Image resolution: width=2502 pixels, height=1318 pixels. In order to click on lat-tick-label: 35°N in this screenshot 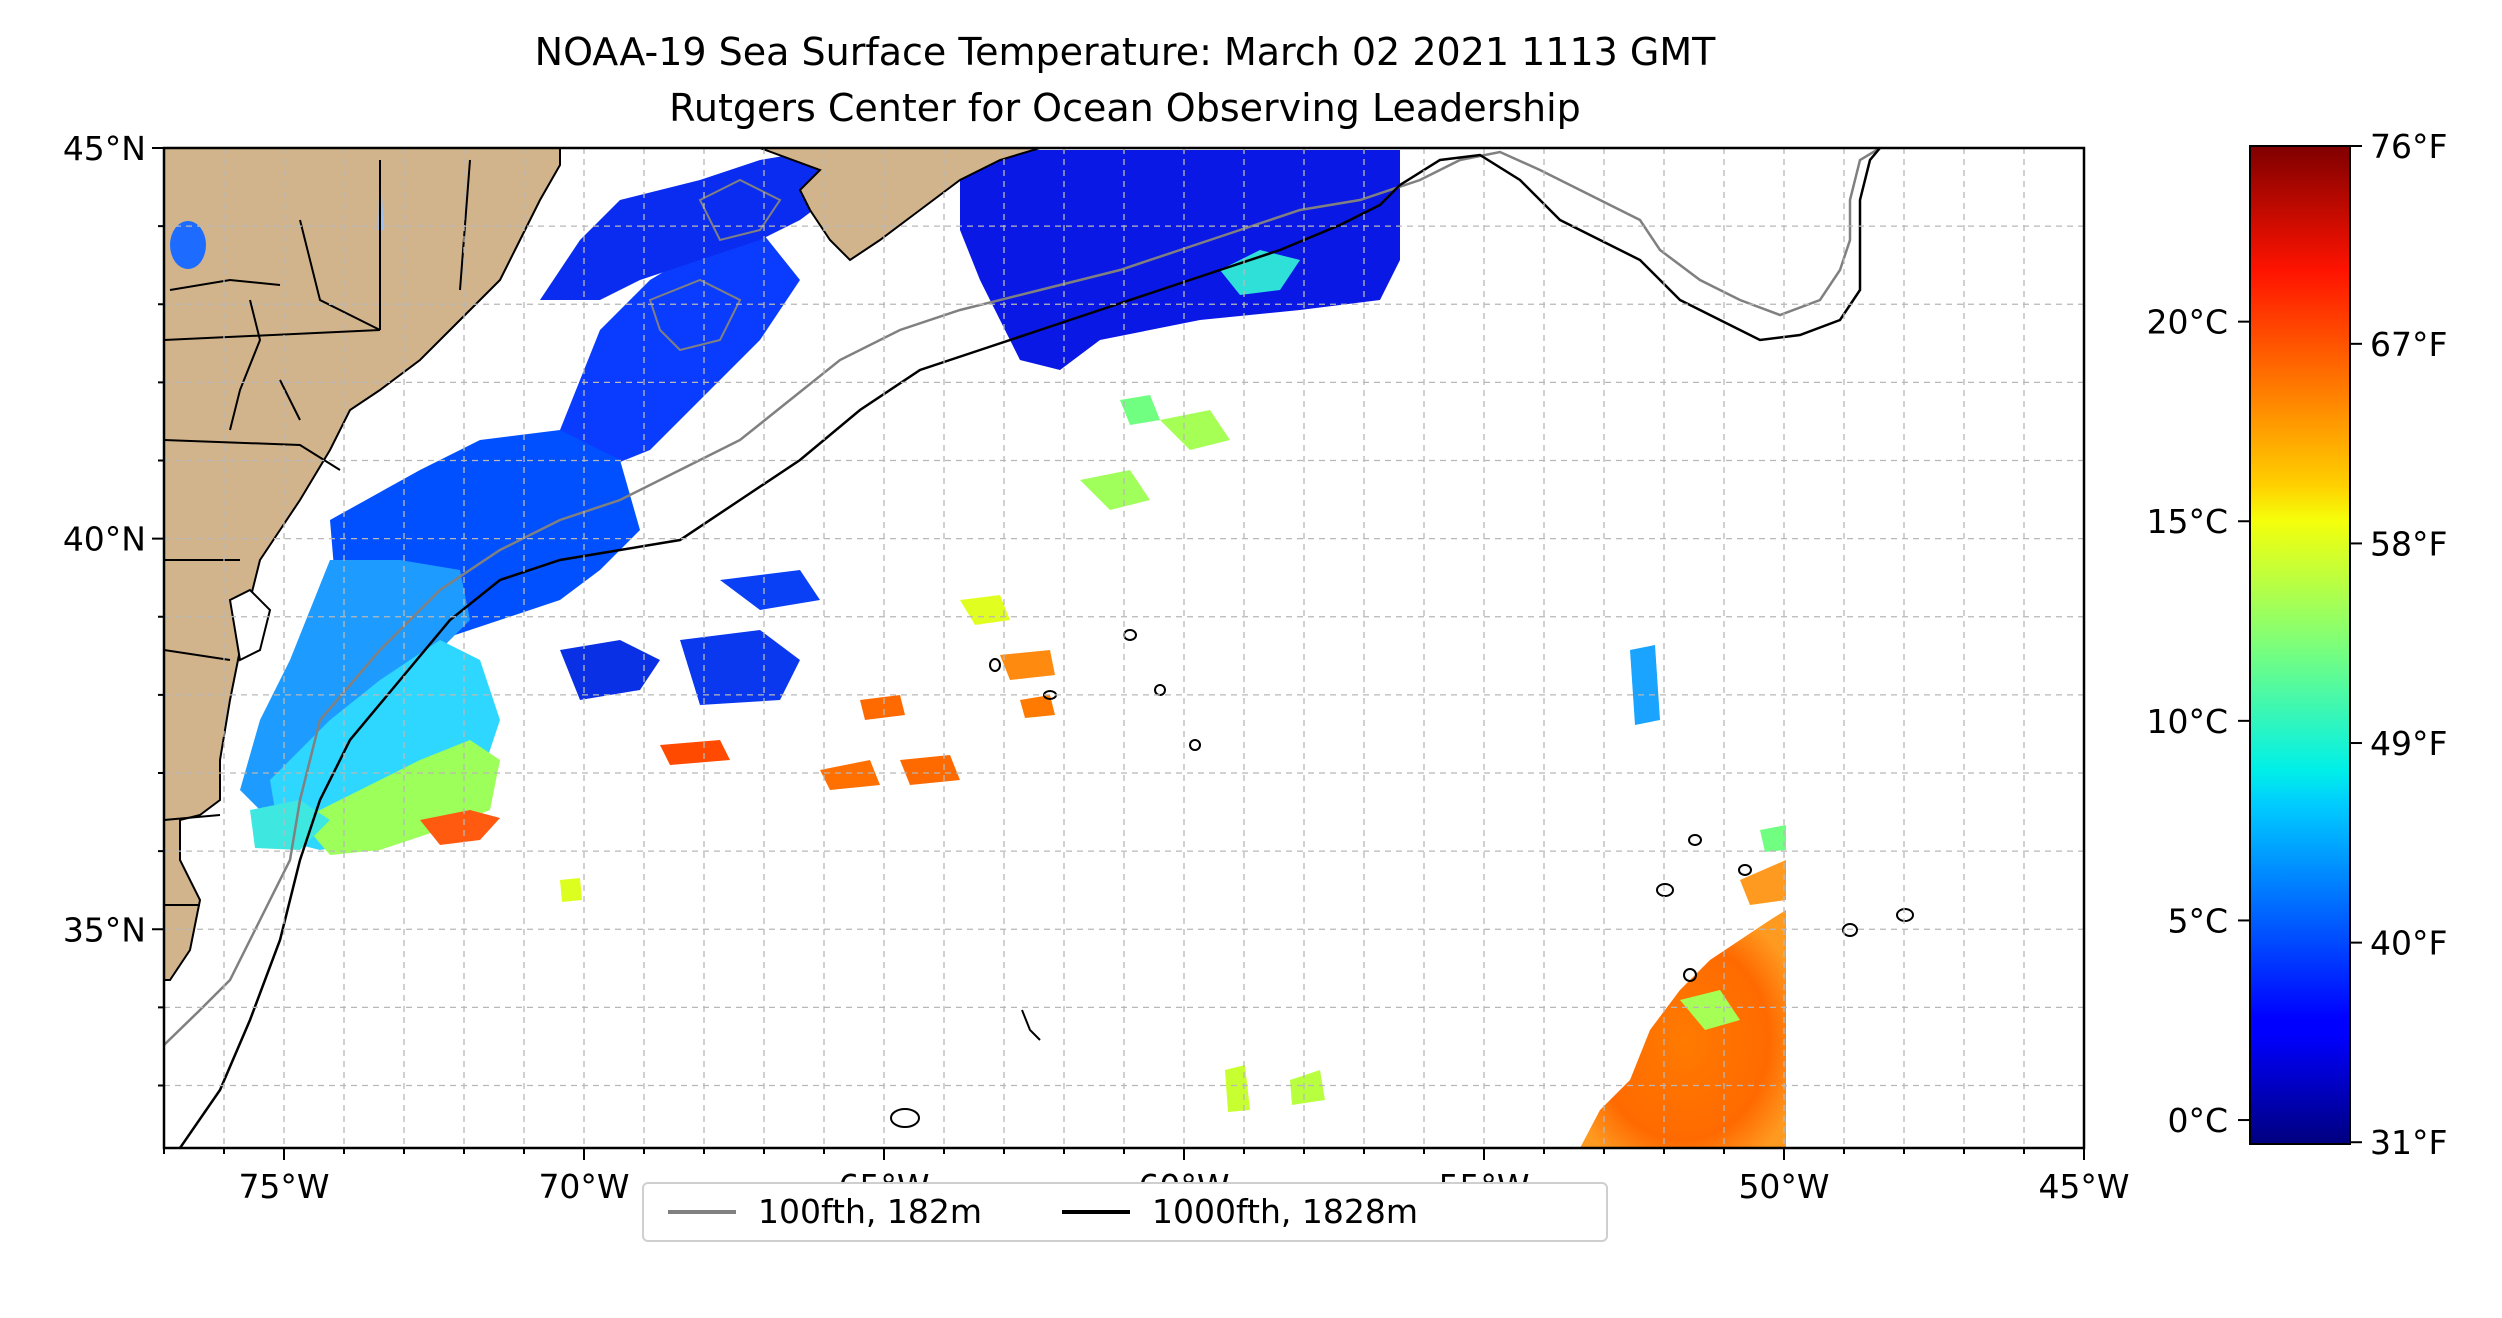, I will do `click(104, 929)`.